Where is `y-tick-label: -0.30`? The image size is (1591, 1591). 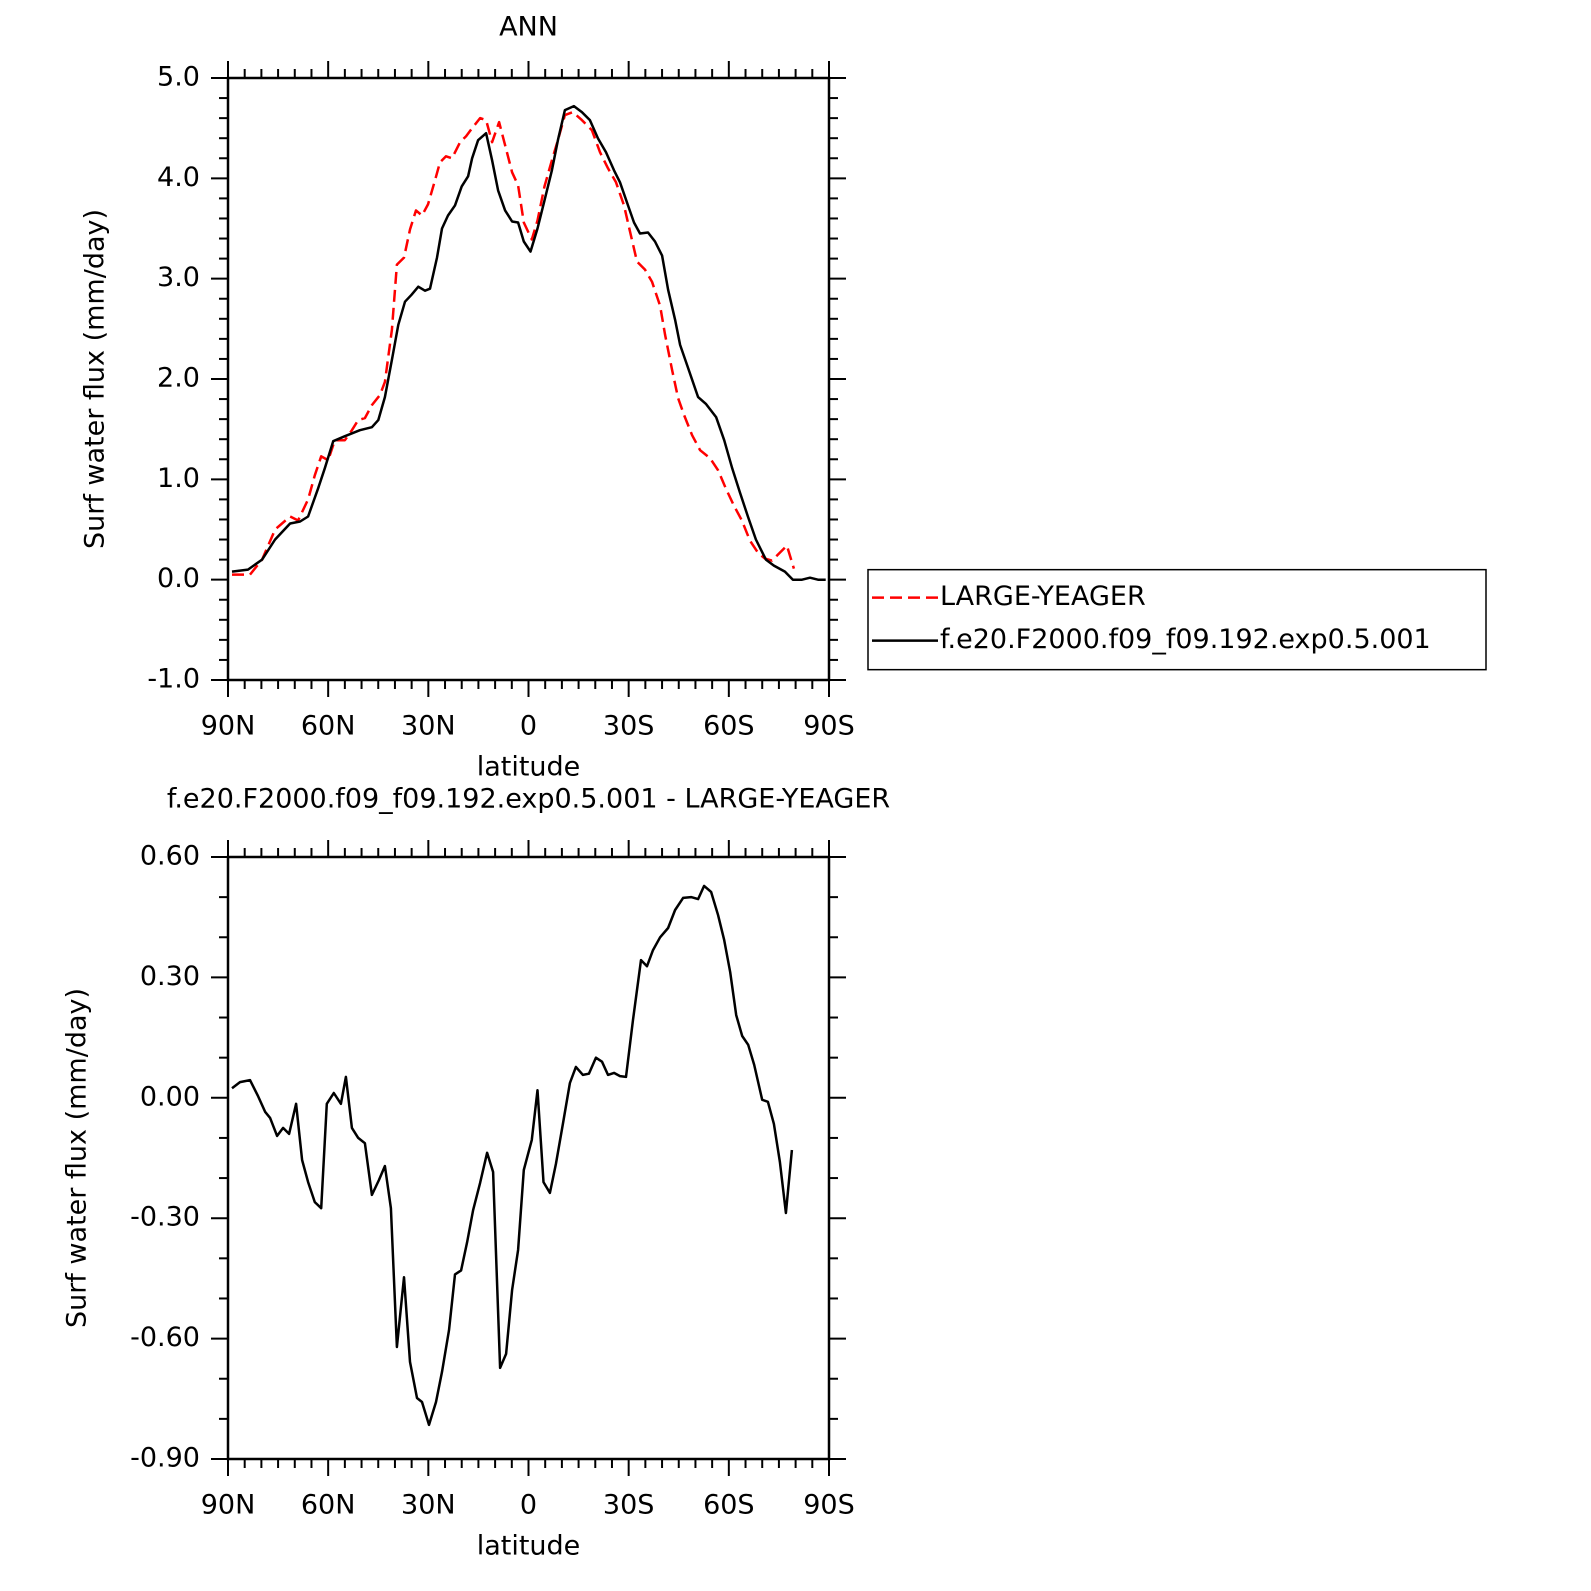
y-tick-label: -0.30 is located at coordinates (165, 1217).